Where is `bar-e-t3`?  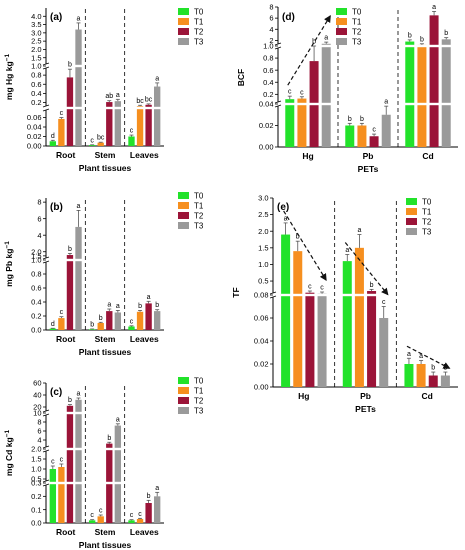
bar-e-t3 is located at coordinates (445, 381).